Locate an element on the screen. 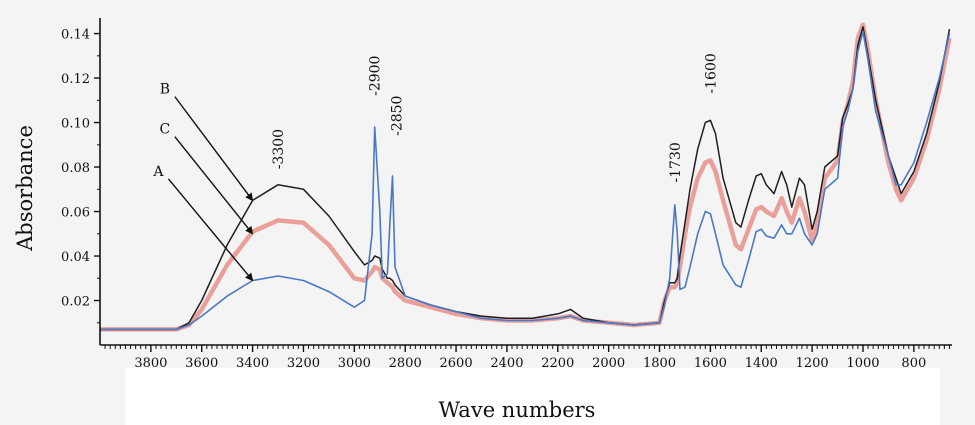 The height and width of the screenshot is (425, 975). y-tick-label: 0.02 is located at coordinates (75, 302).